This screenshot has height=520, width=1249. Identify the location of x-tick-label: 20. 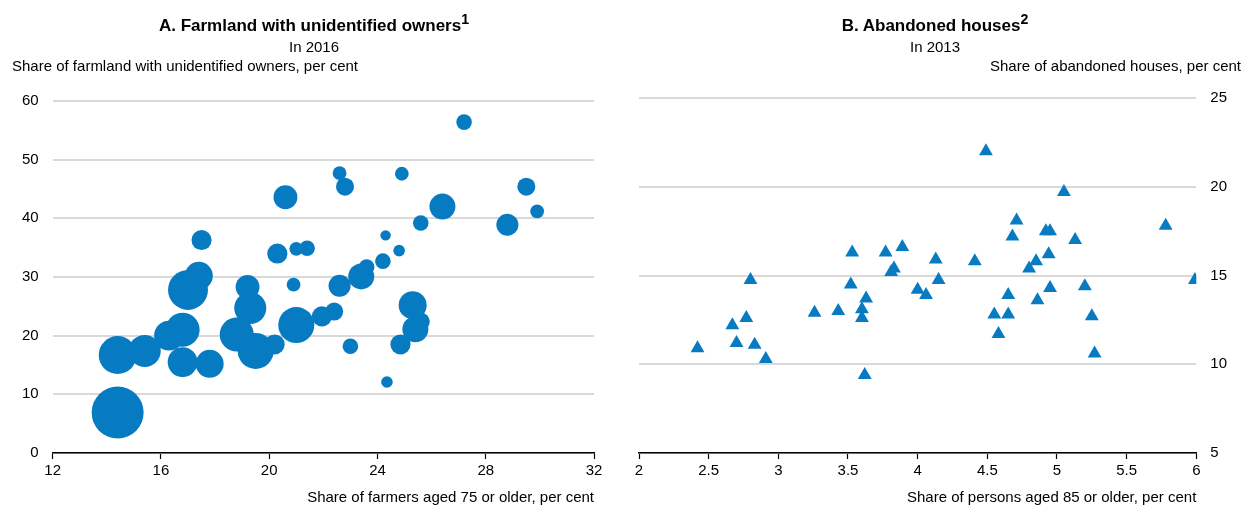
(269, 469).